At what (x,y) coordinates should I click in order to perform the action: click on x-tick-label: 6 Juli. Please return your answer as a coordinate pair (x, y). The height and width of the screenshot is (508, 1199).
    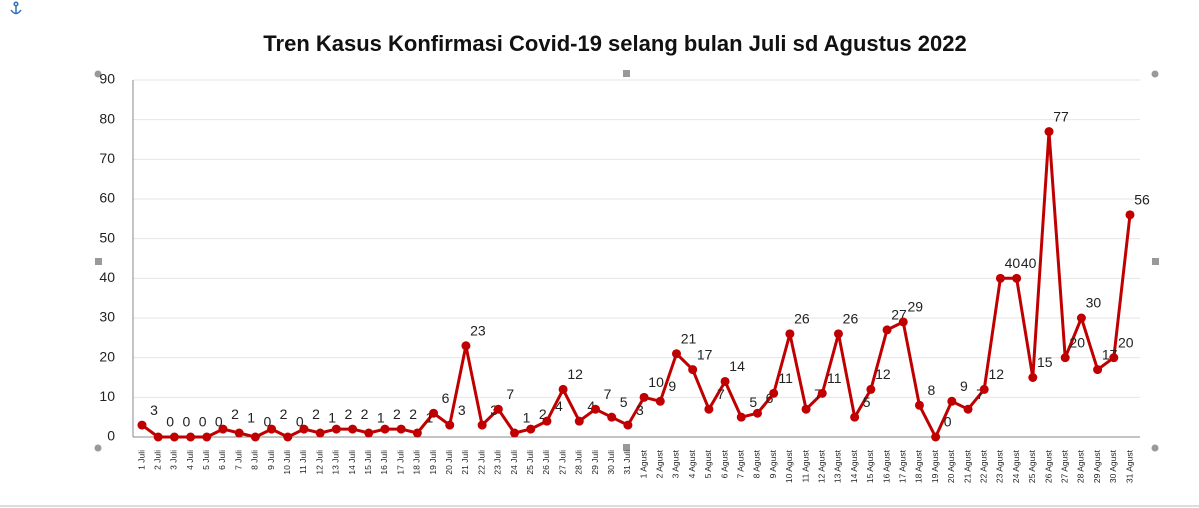
    Looking at the image, I should click on (222, 460).